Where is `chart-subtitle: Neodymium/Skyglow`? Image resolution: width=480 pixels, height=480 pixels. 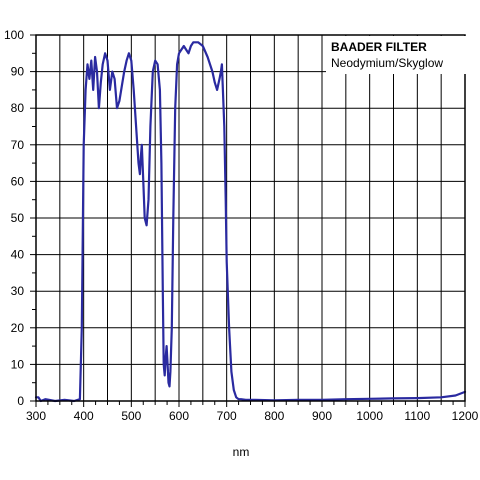 chart-subtitle: Neodymium/Skyglow is located at coordinates (387, 63).